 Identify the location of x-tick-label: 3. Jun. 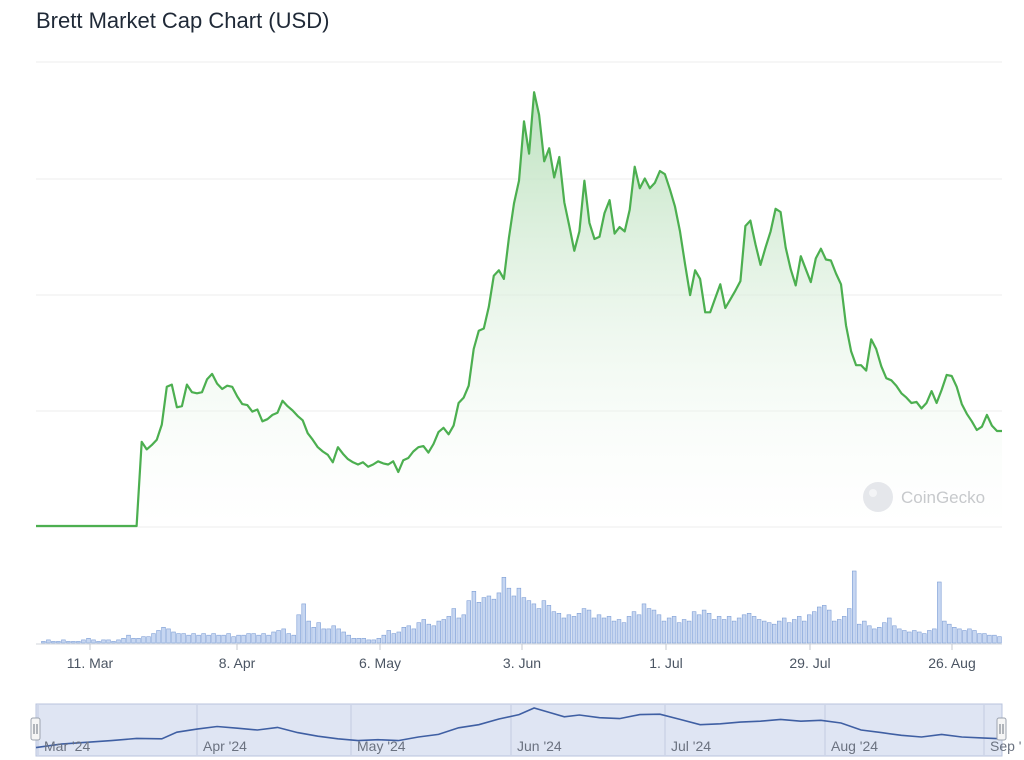
(522, 663).